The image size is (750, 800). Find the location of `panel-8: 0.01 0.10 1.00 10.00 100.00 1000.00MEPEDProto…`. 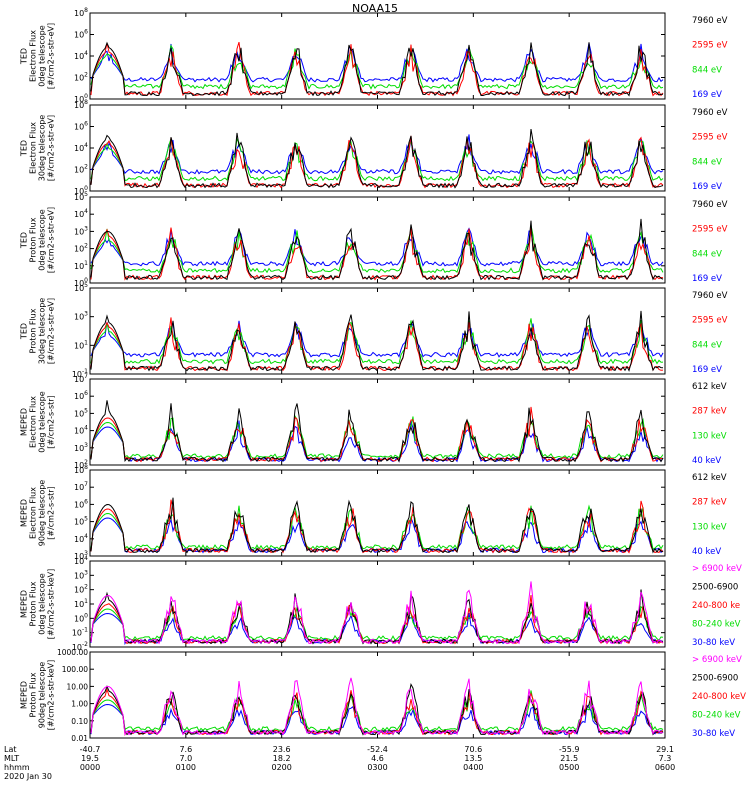

panel-8: 0.01 0.10 1.00 10.00 100.00 1000.00MEPEDProto… is located at coordinates (383, 695).